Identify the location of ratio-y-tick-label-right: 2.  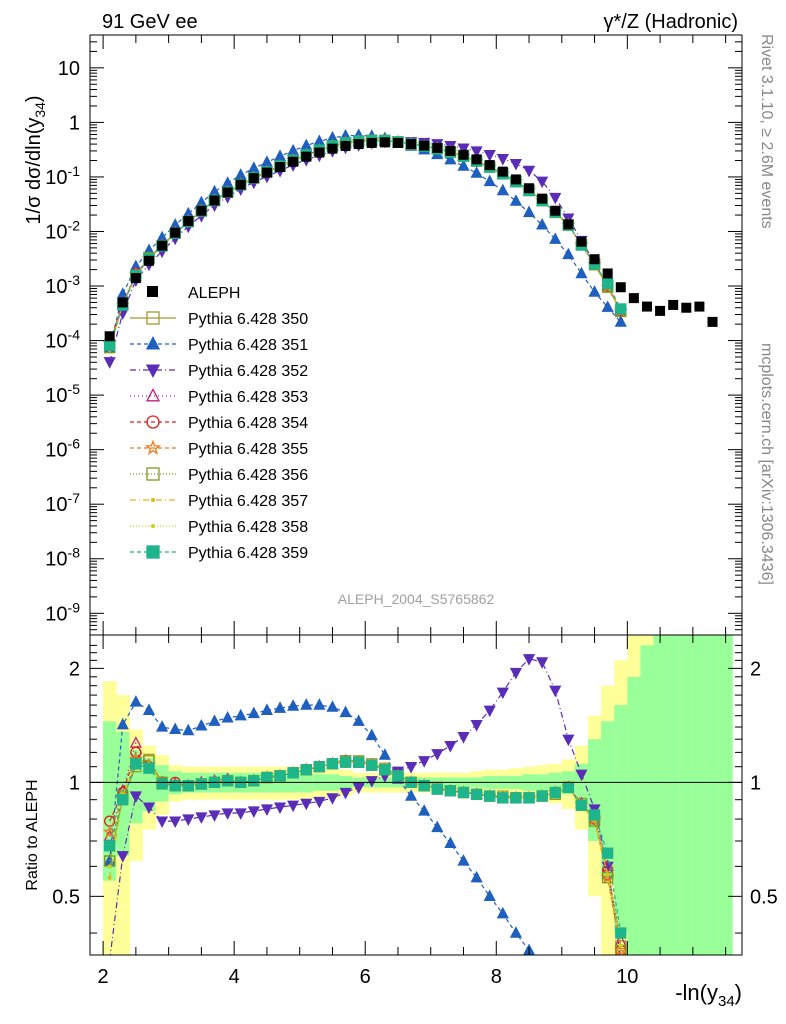
(755, 669).